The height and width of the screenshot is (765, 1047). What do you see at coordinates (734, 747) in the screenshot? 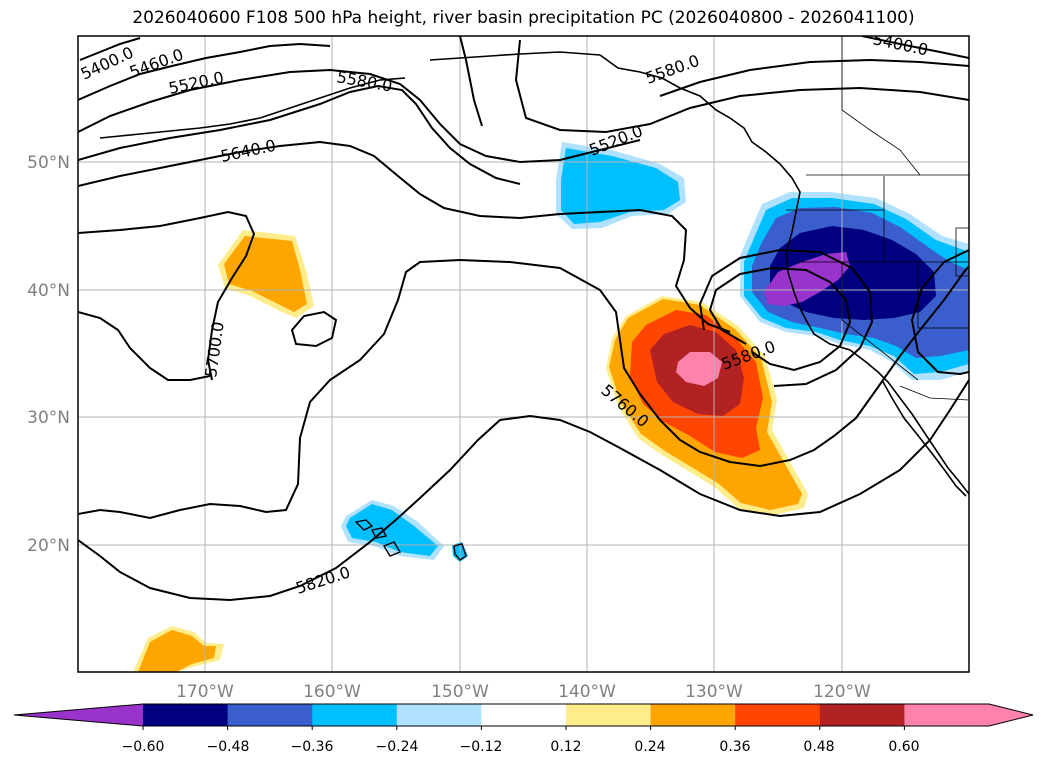
I see `colorbar-tick-label: 0.36` at bounding box center [734, 747].